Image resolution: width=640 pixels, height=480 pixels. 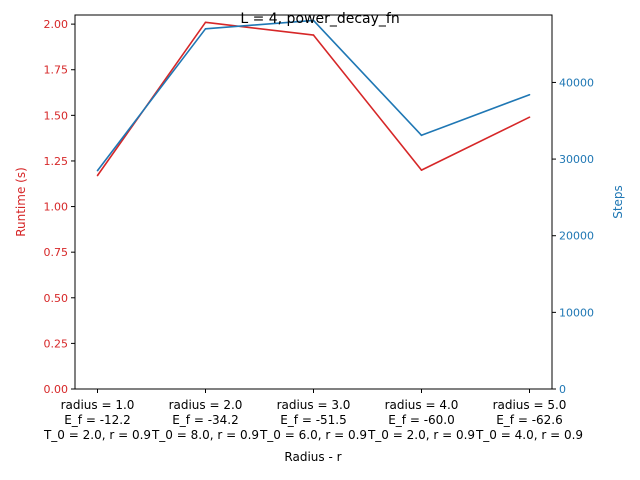 I want to click on x-tick-label-line: E_f = -34.2, so click(x=205, y=420).